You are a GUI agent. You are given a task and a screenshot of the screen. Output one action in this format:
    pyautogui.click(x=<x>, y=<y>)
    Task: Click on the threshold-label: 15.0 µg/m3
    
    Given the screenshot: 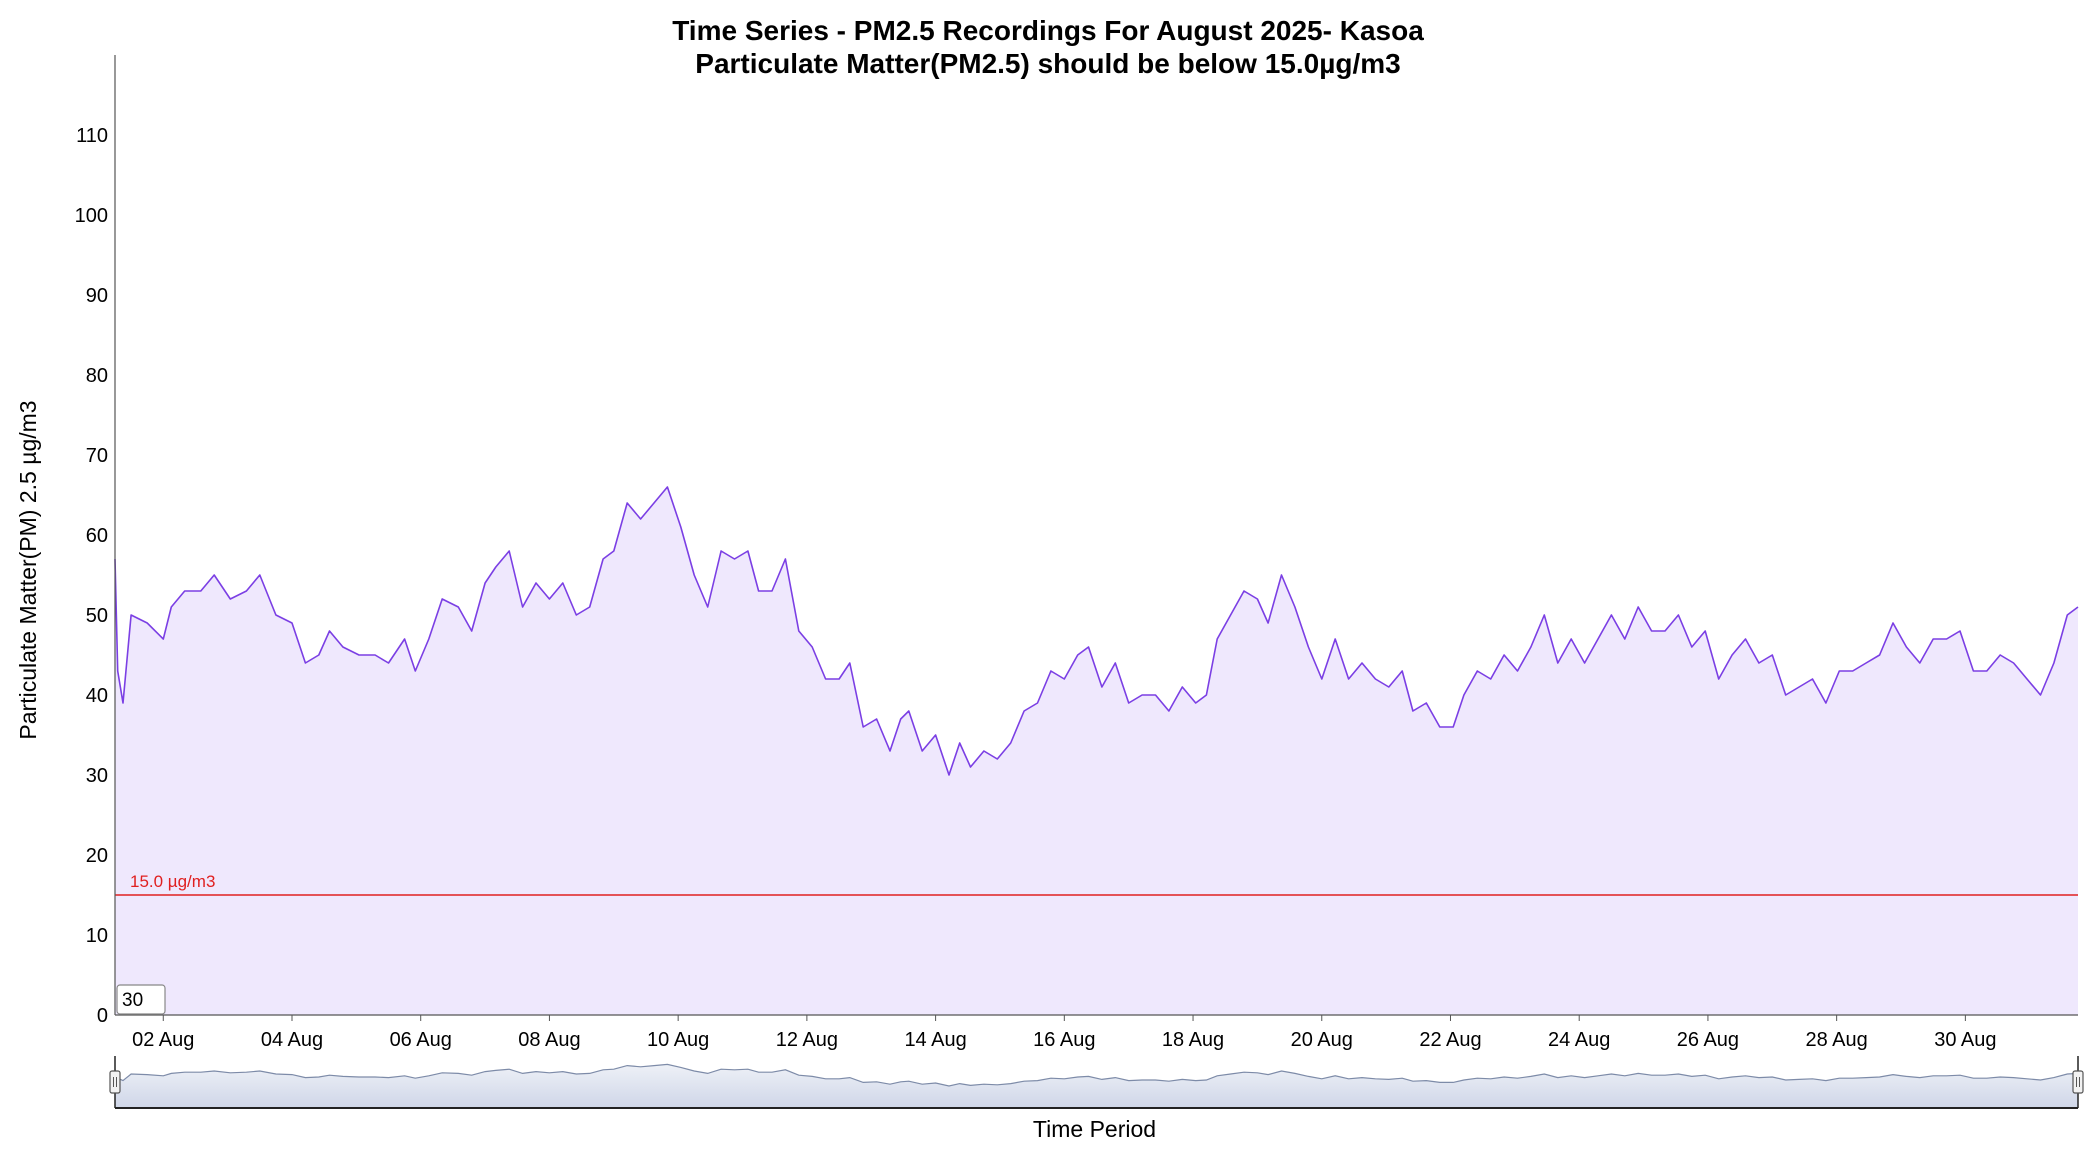 What is the action you would take?
    pyautogui.click(x=172, y=881)
    